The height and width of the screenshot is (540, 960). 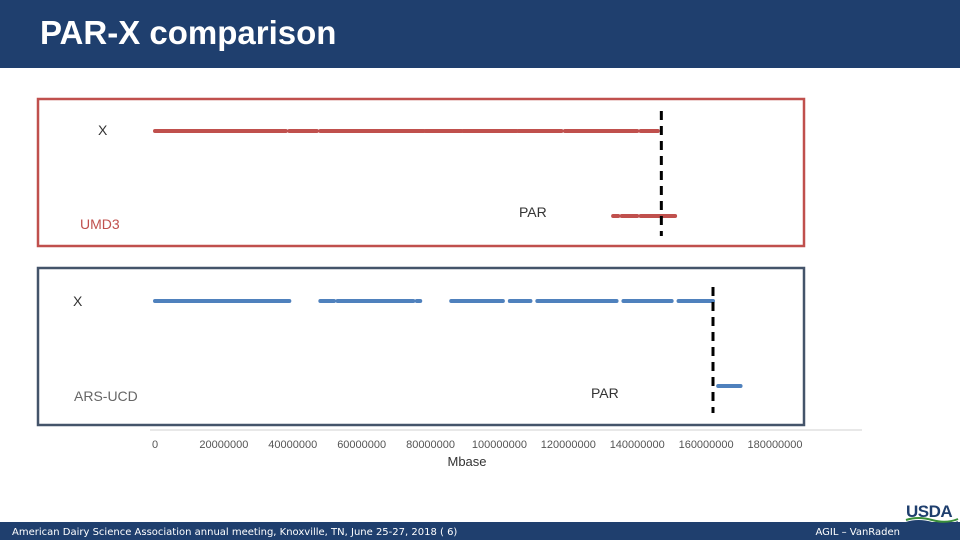 What do you see at coordinates (188, 32) in the screenshot?
I see `page-title: PAR-X comparison` at bounding box center [188, 32].